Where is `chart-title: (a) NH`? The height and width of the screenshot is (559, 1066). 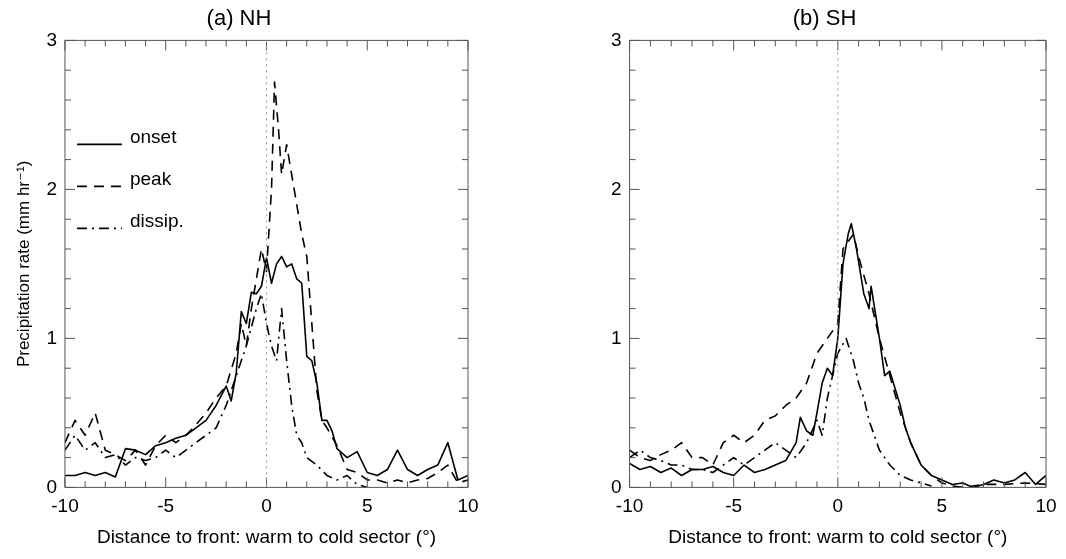
chart-title: (a) NH is located at coordinates (239, 18).